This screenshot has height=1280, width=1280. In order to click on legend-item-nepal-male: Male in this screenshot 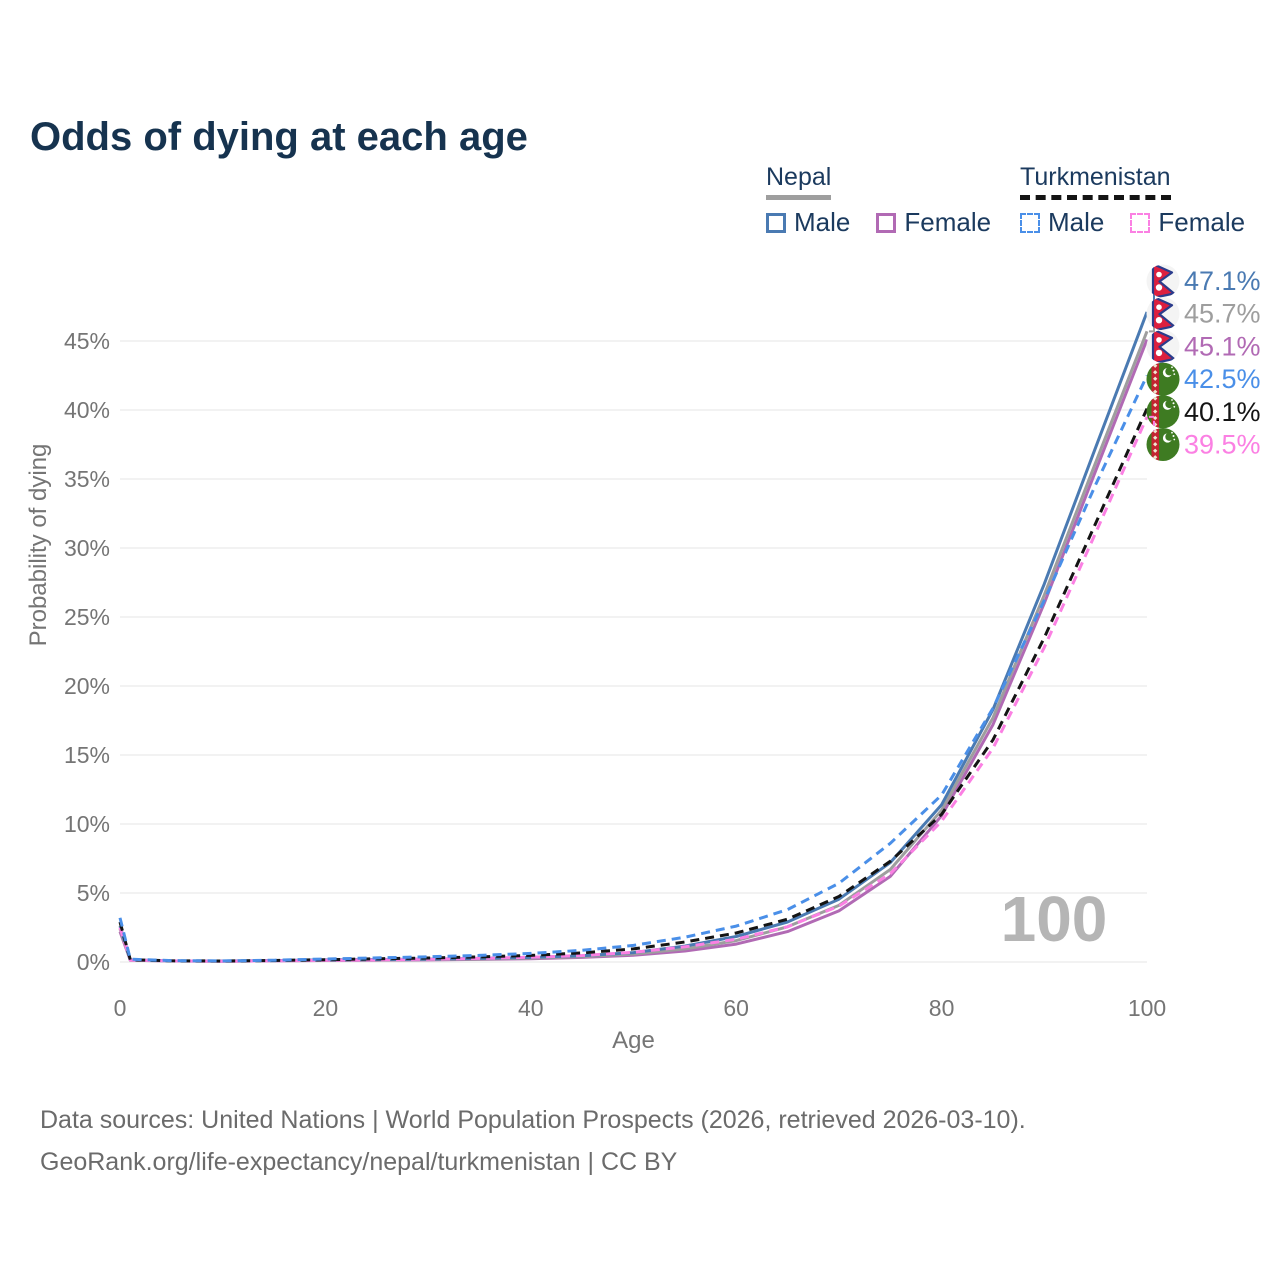, I will do `click(808, 222)`.